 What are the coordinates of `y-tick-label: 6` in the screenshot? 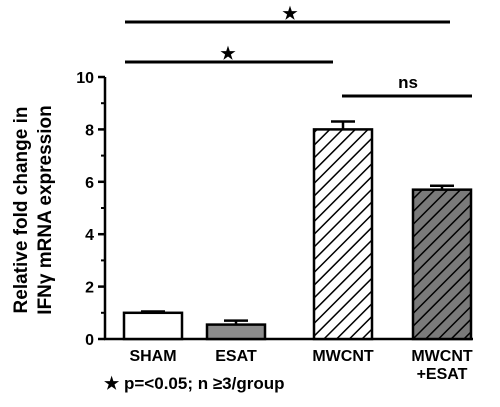 It's located at (89, 183).